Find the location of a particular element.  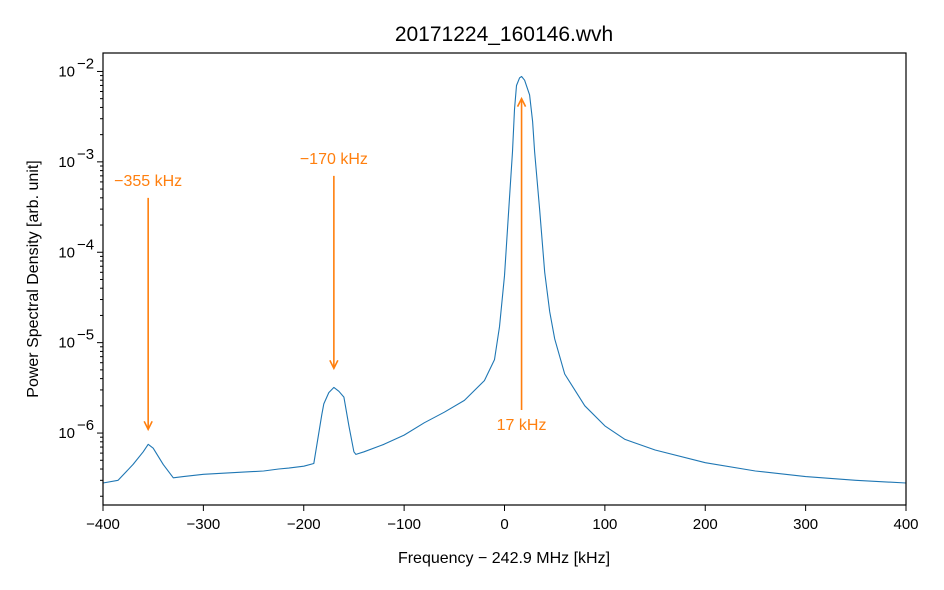

x-tick-label: −100 is located at coordinates (404, 524).